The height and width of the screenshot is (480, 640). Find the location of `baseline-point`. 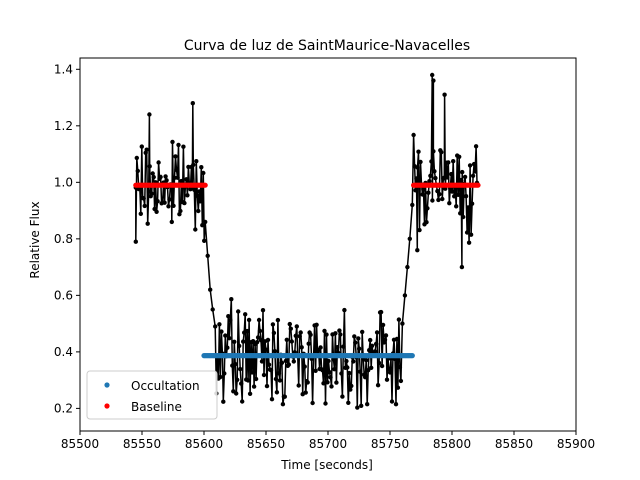

baseline-point is located at coordinates (478, 185).